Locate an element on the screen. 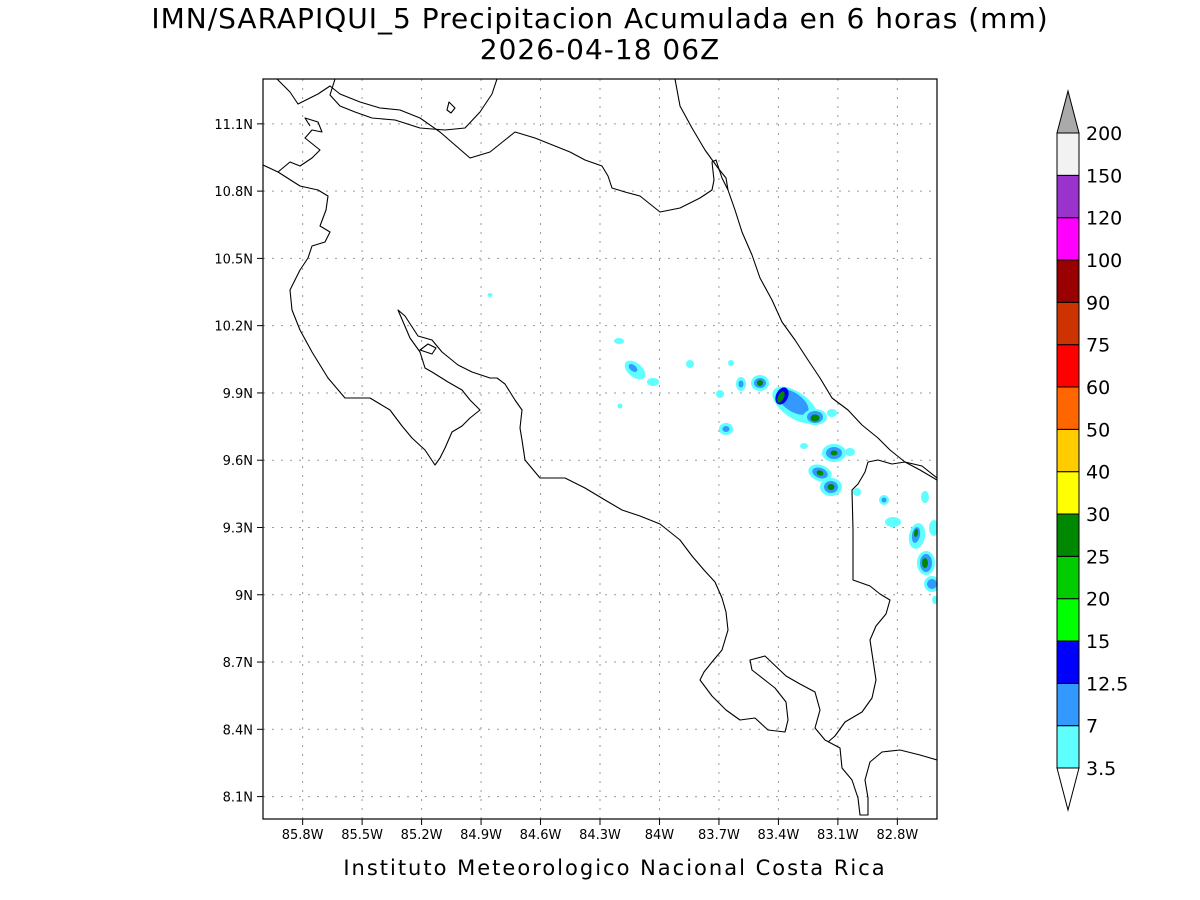 The image size is (1200, 900). lat-tick-label: 8.1N is located at coordinates (238, 798).